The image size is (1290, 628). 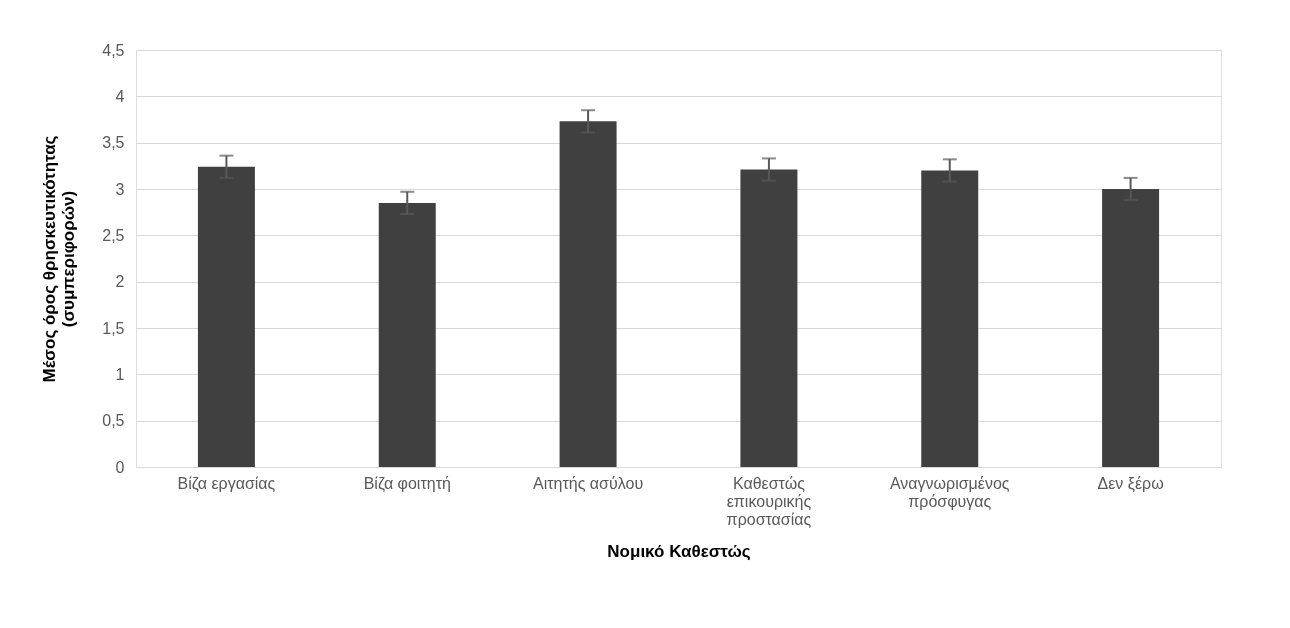 I want to click on y-tick-label: 2, so click(x=120, y=282).